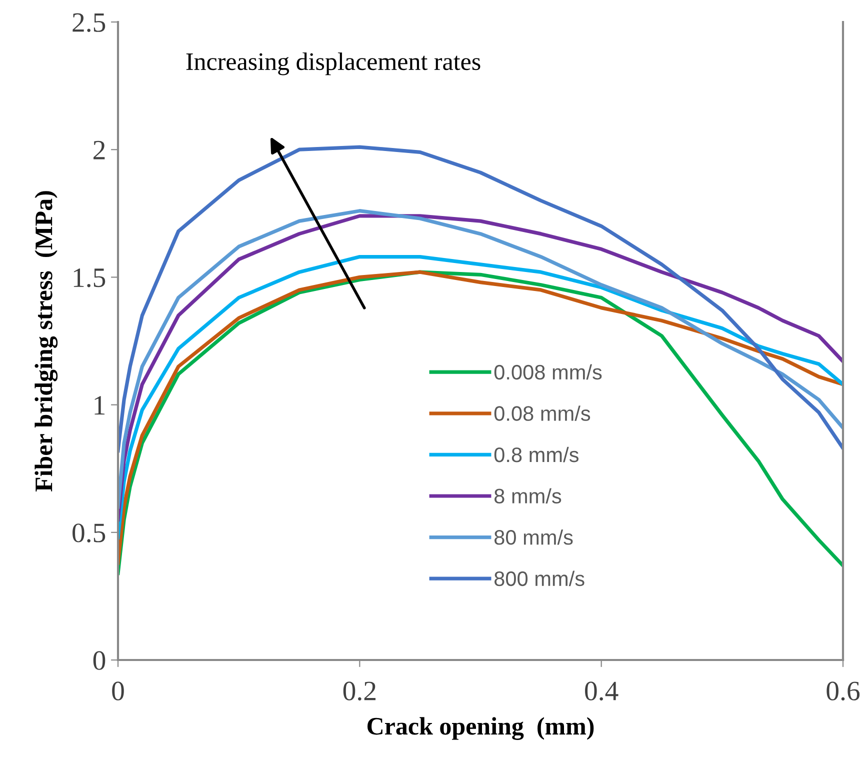 The image size is (867, 759). I want to click on legend-label: 0.8 mm/s, so click(536, 454).